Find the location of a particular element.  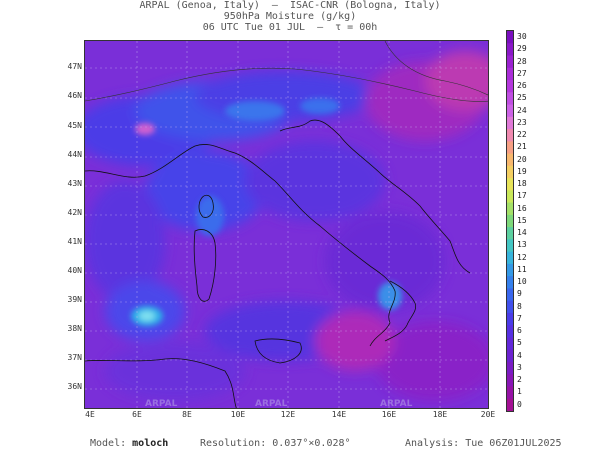

colorbar-label: 25 is located at coordinates (522, 98).